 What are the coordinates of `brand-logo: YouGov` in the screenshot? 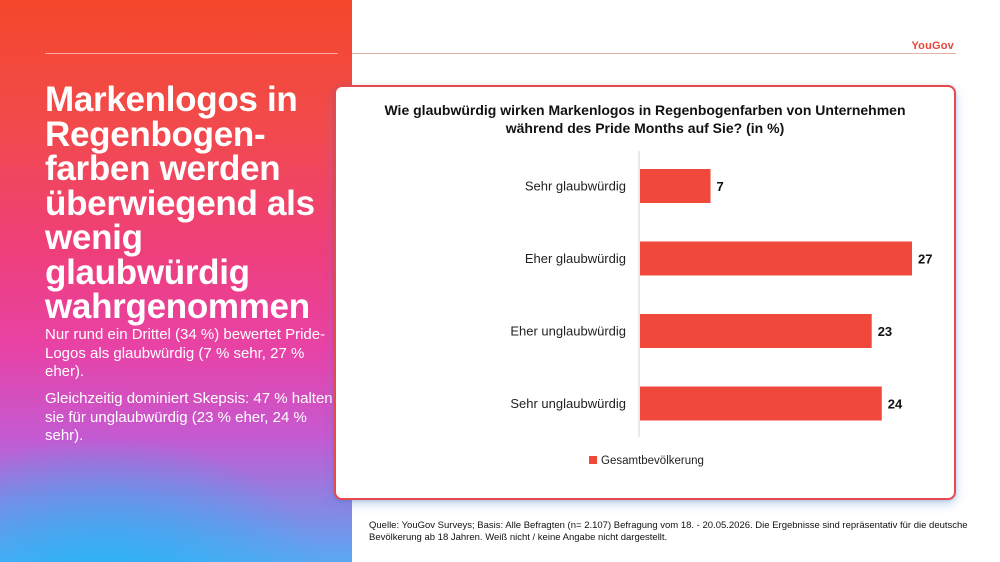 It's located at (932, 46).